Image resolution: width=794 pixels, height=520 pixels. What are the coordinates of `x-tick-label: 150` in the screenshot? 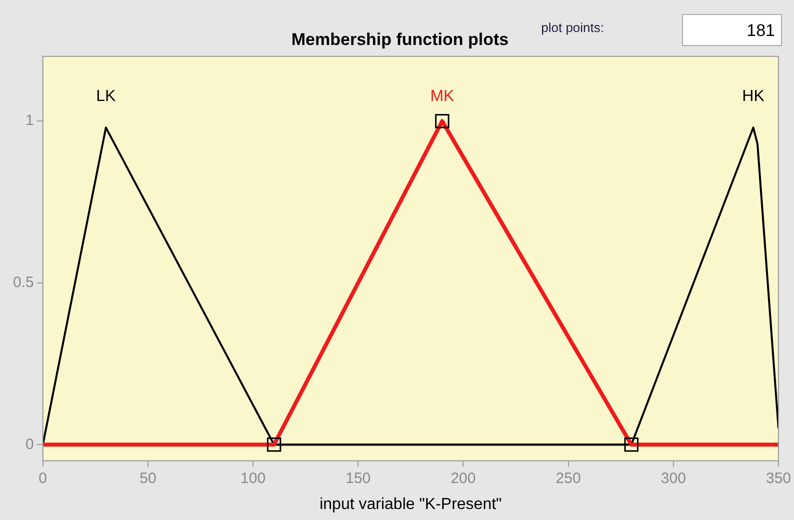 It's located at (358, 478).